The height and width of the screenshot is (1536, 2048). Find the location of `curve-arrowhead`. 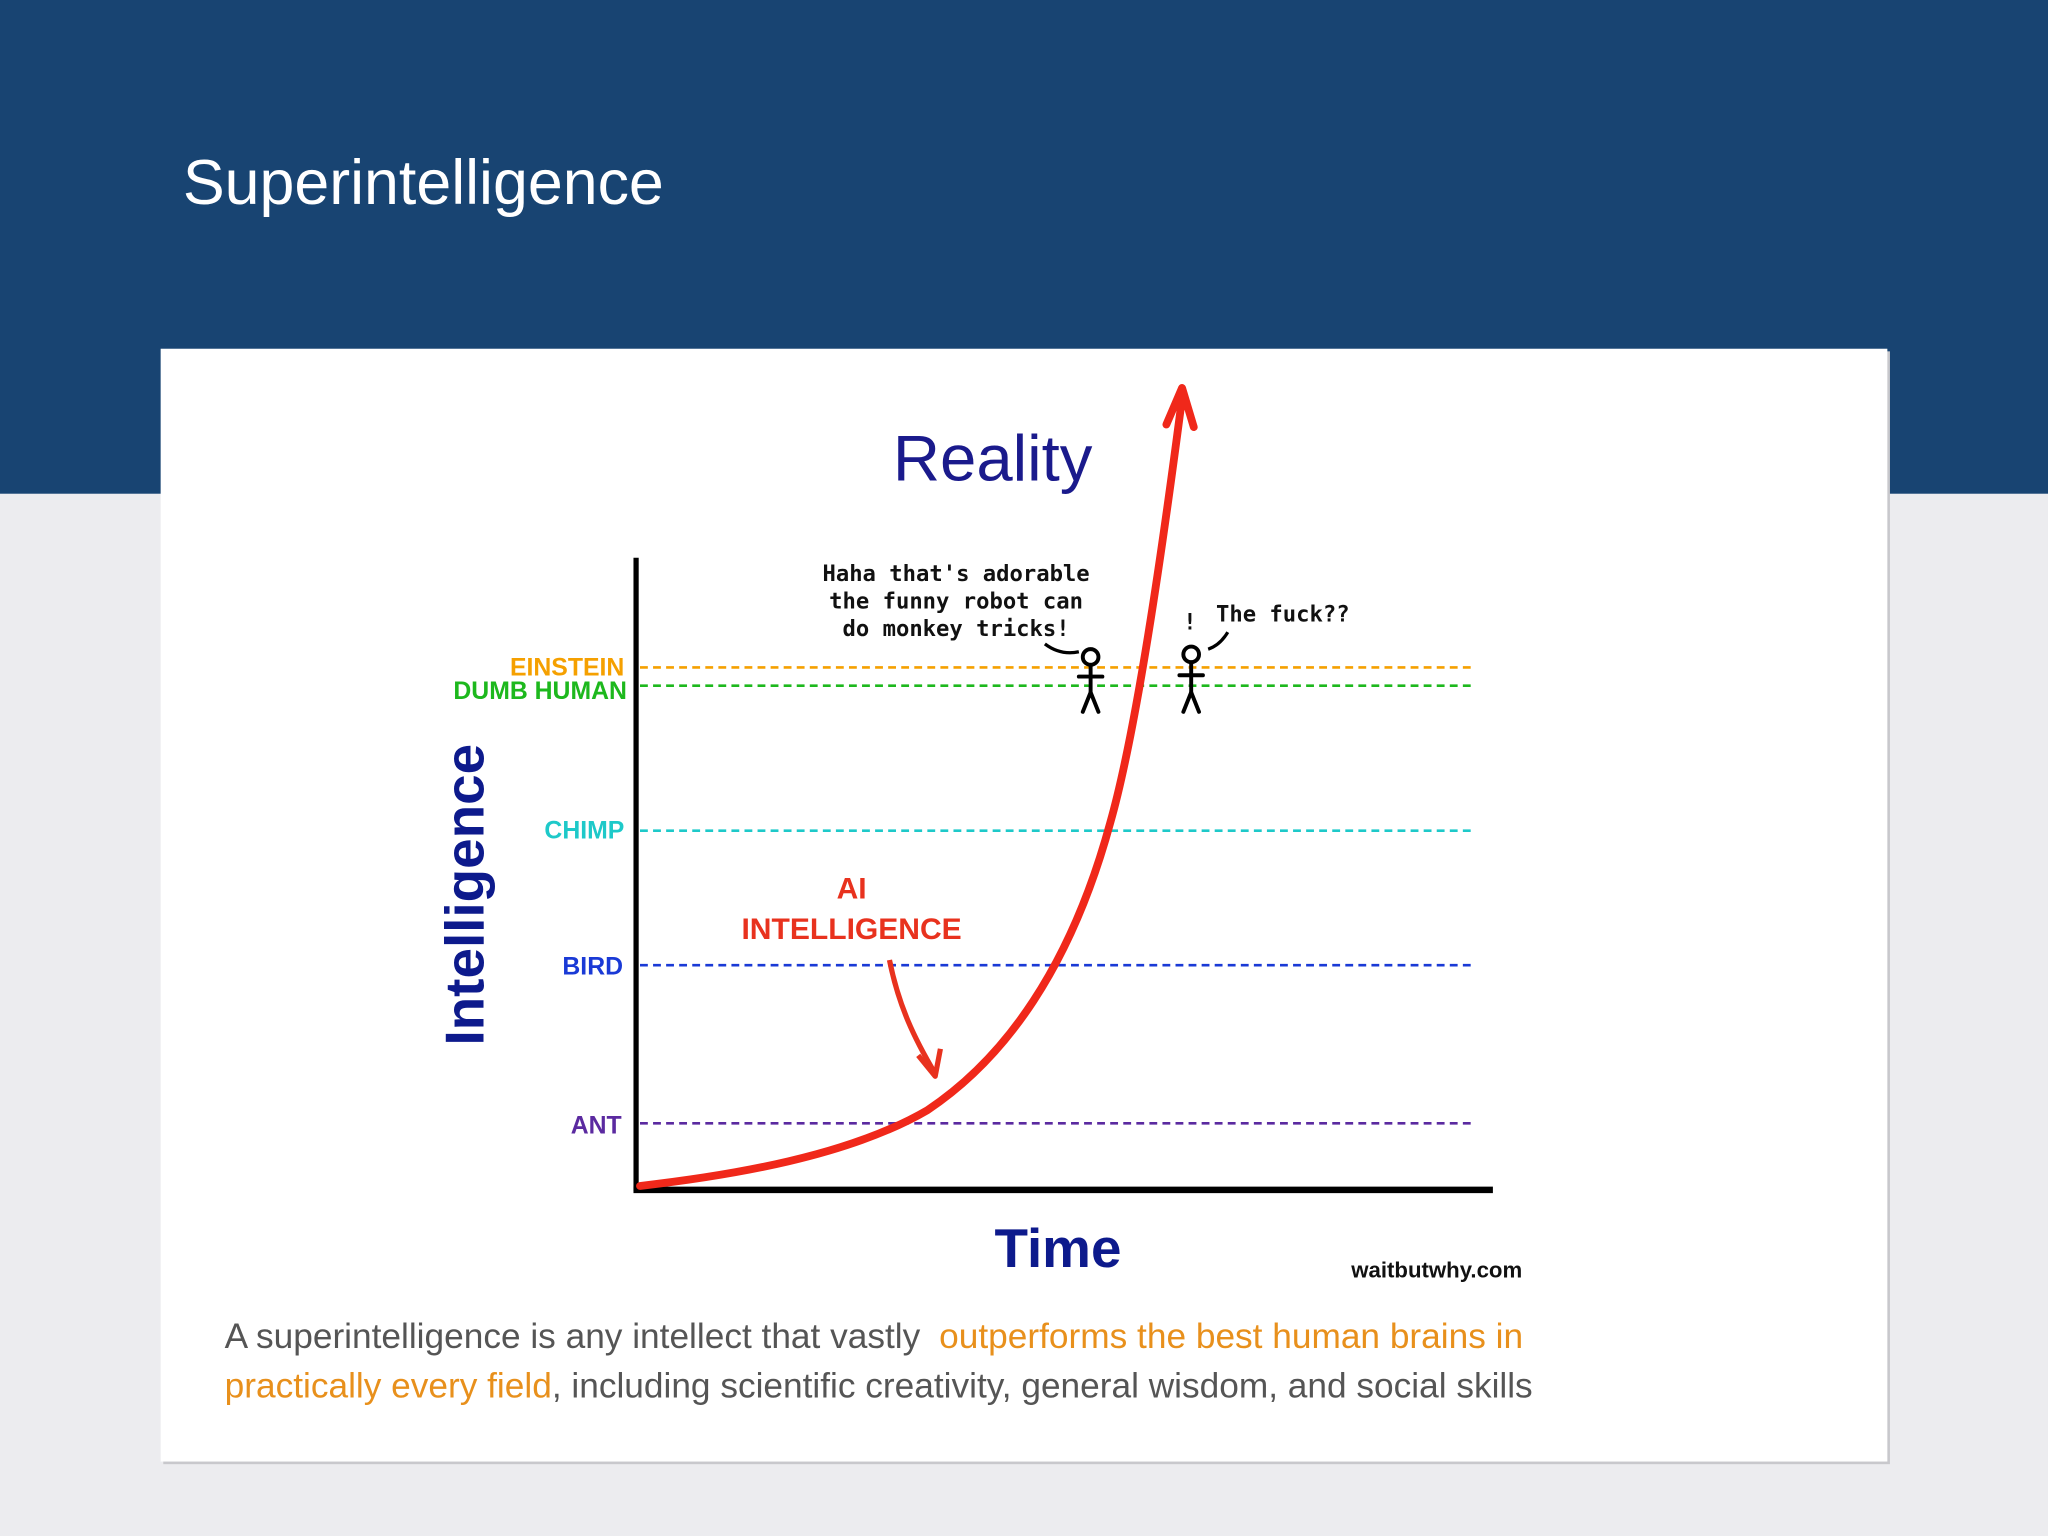

curve-arrowhead is located at coordinates (1180, 407).